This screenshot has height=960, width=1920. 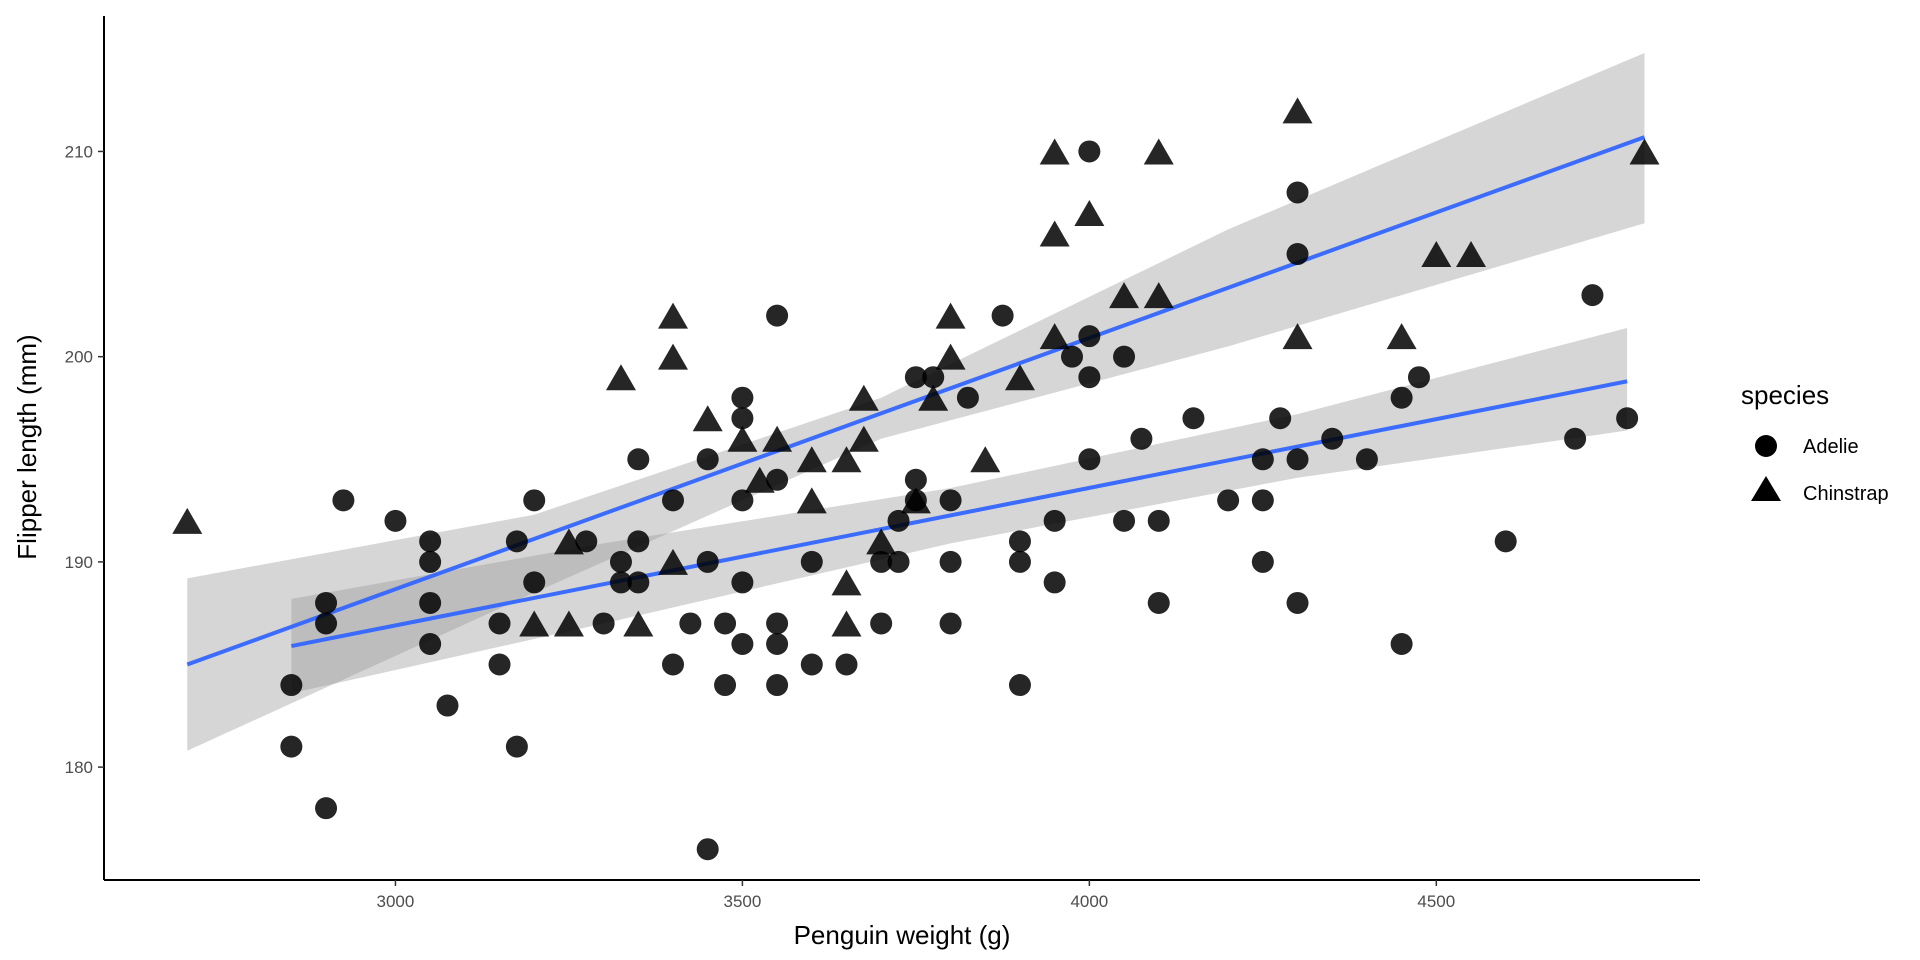 What do you see at coordinates (79, 357) in the screenshot?
I see `y-tick-label: 200` at bounding box center [79, 357].